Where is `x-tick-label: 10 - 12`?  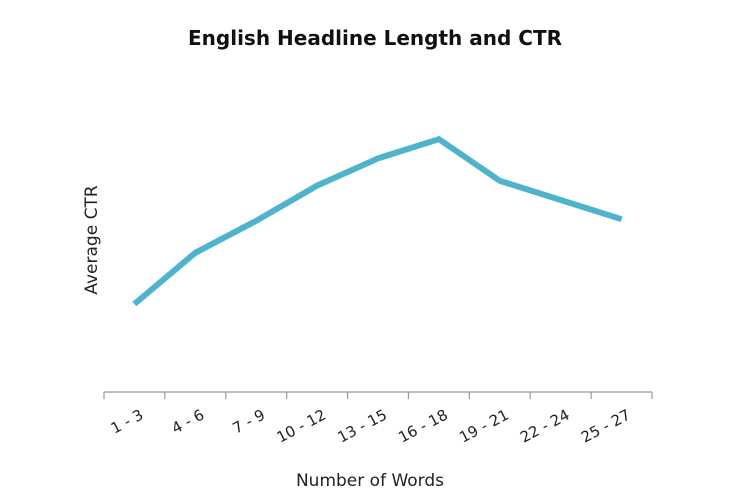
x-tick-label: 10 - 12 is located at coordinates (301, 426).